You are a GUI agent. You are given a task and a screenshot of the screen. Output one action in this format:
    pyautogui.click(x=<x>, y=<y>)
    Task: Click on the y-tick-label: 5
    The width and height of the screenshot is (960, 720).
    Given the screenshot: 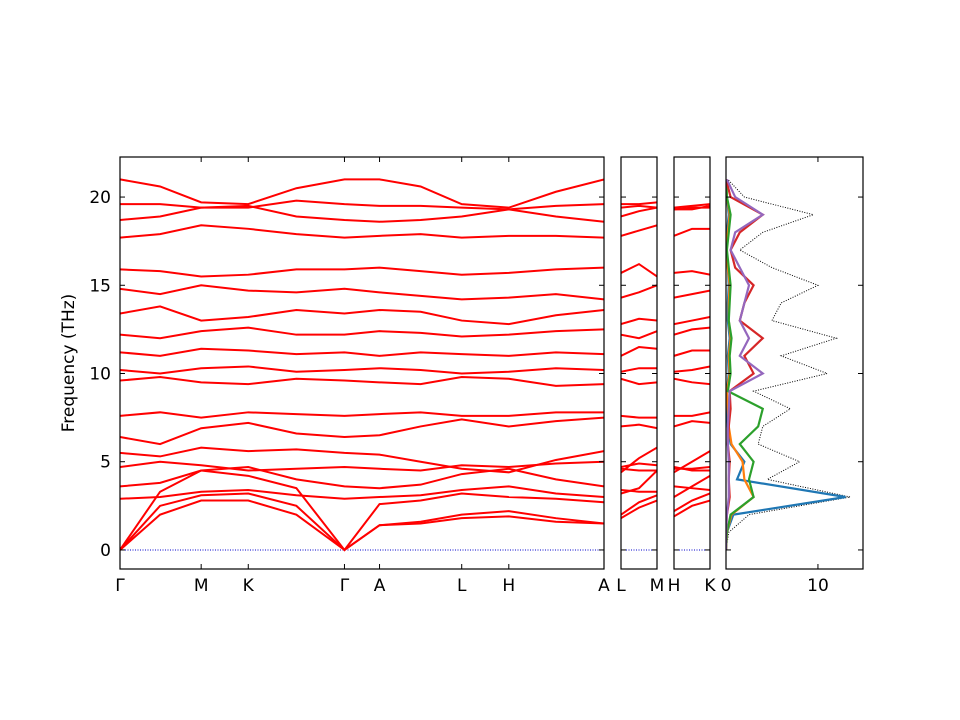 What is the action you would take?
    pyautogui.click(x=105, y=463)
    